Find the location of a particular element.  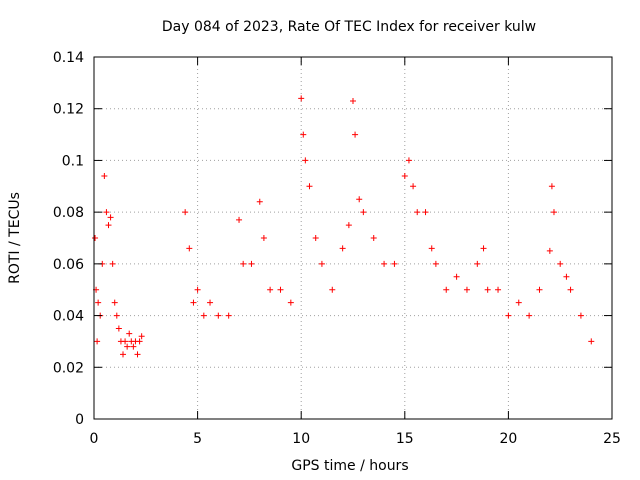

y-tick-label: 0.04 is located at coordinates (68, 317).